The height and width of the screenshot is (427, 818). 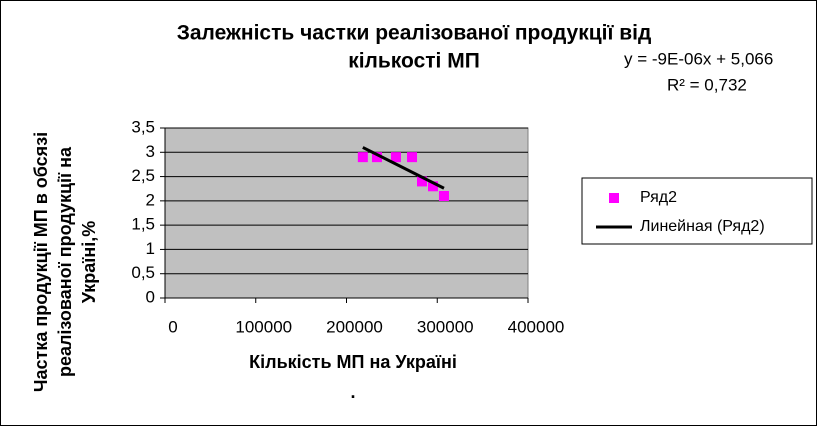 What do you see at coordinates (143, 175) in the screenshot?
I see `y-tick-label: 2,5` at bounding box center [143, 175].